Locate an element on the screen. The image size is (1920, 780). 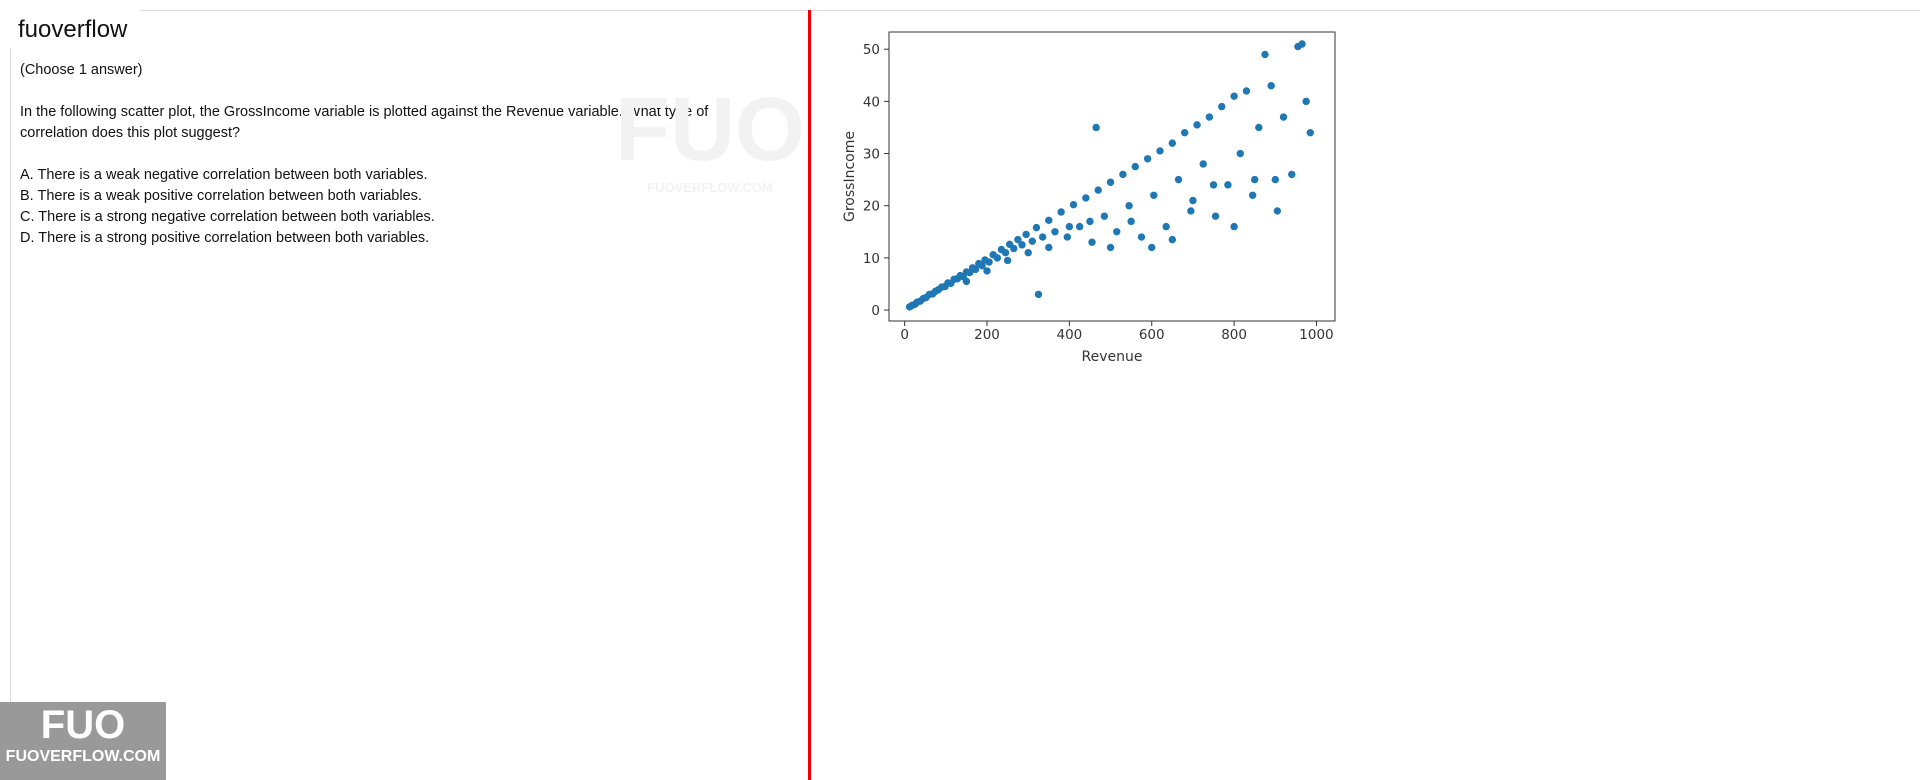
badge-logo: FUO is located at coordinates (83, 725).